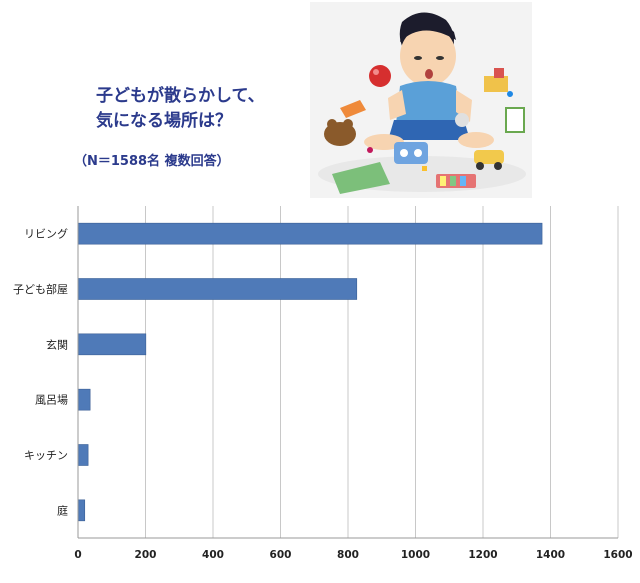  What do you see at coordinates (77, 555) in the screenshot?
I see `x-tick-label: 0` at bounding box center [77, 555].